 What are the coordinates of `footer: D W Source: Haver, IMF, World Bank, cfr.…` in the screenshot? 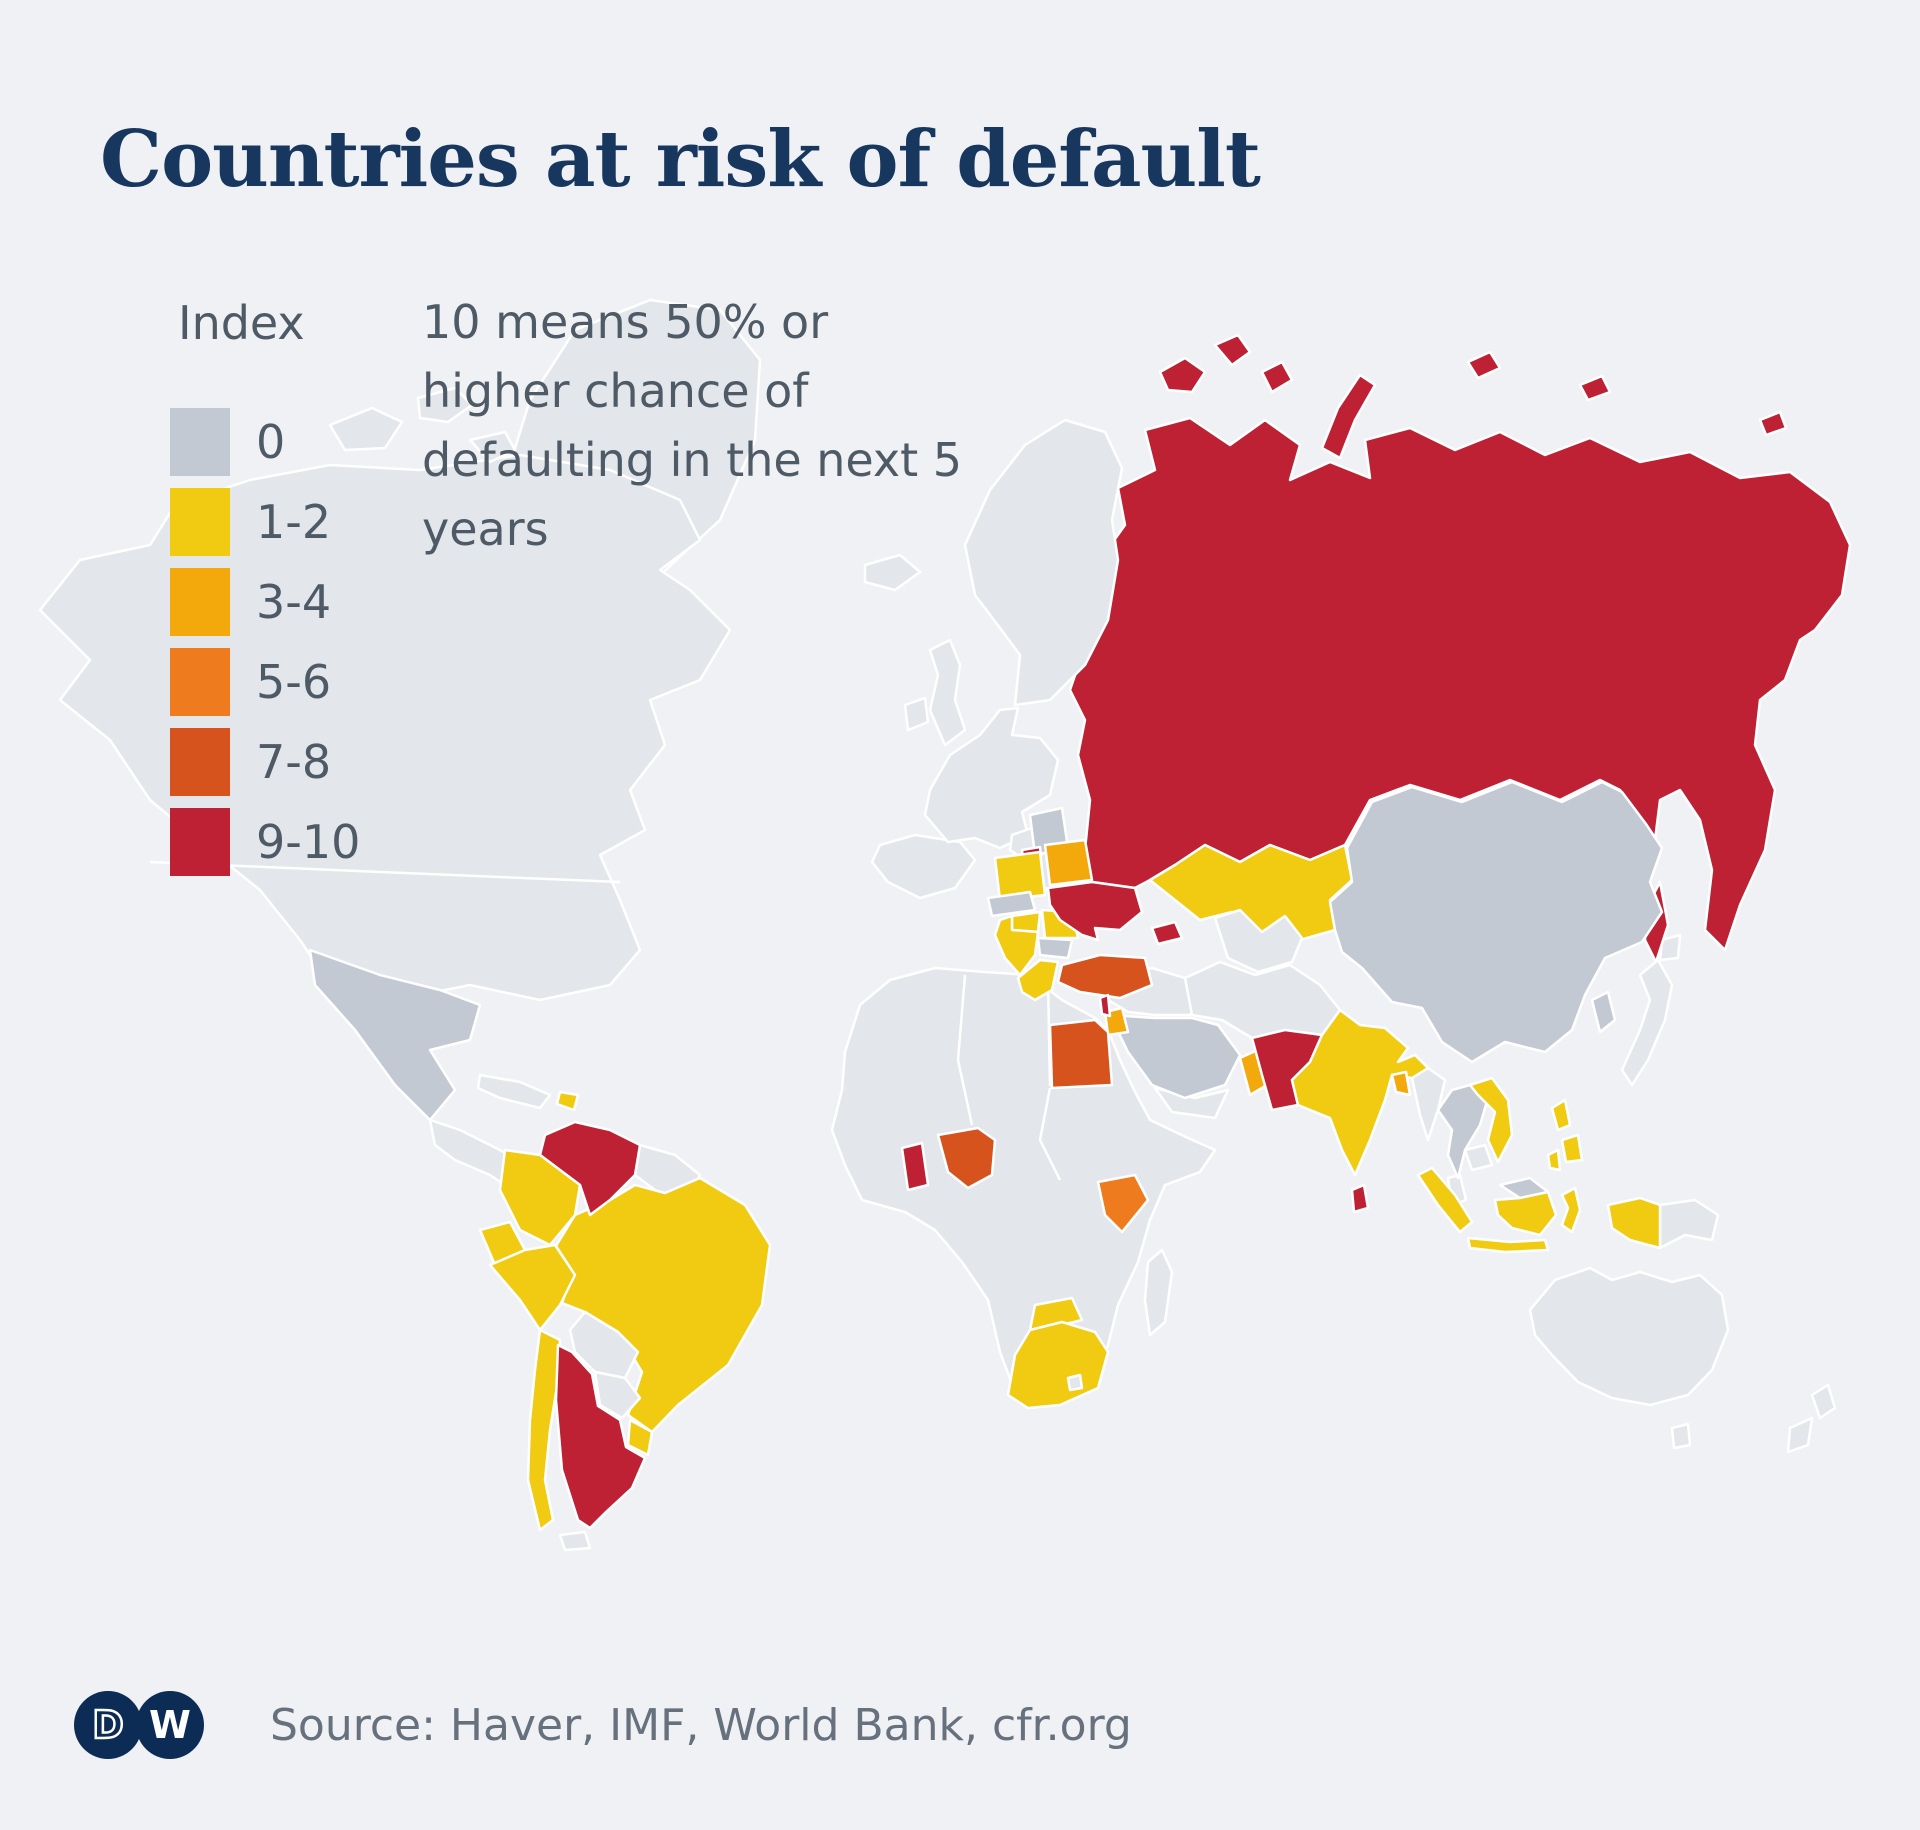 It's located at (602, 1725).